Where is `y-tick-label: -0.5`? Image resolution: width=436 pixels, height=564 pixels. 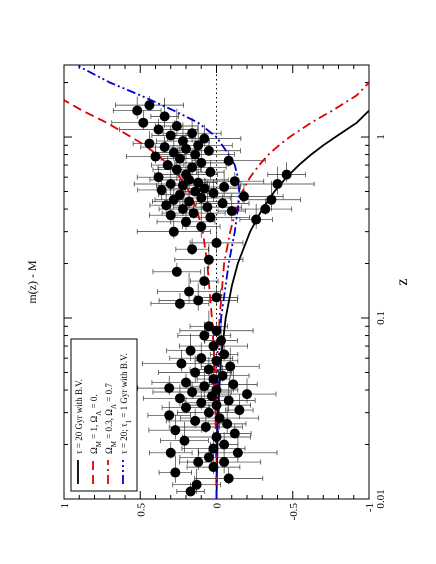 y-tick-label: -0.5 is located at coordinates (294, 512).